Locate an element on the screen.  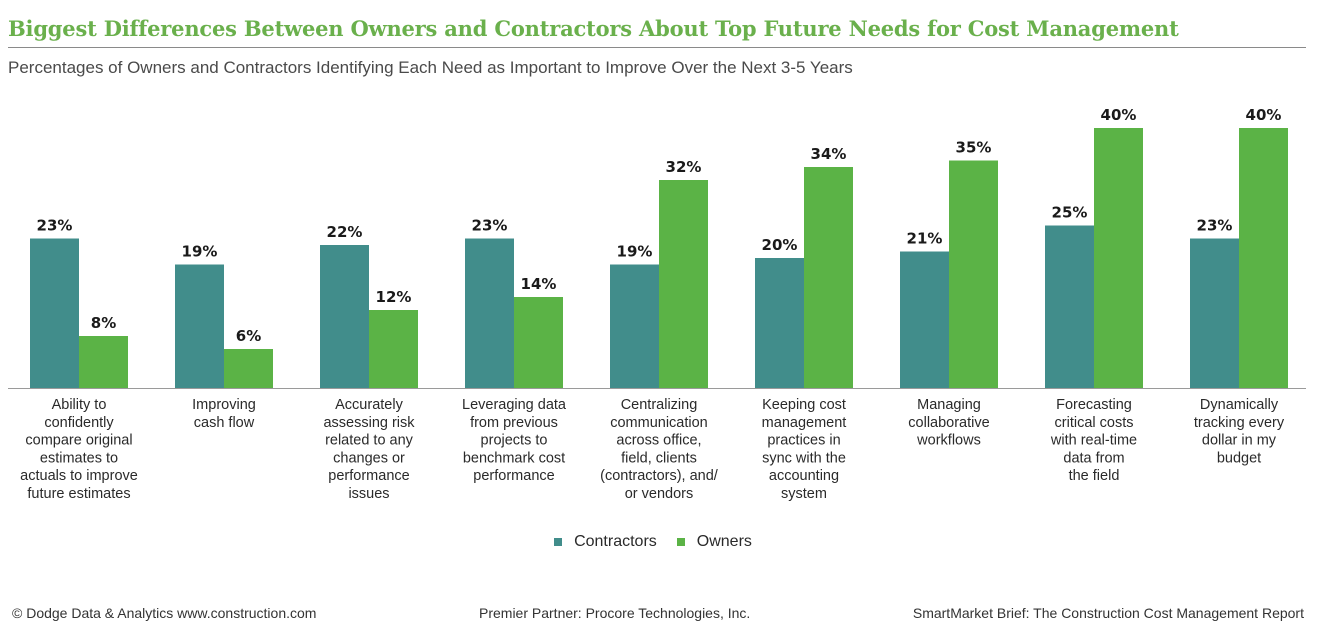
legend-item-owners: Owners is located at coordinates (714, 542).